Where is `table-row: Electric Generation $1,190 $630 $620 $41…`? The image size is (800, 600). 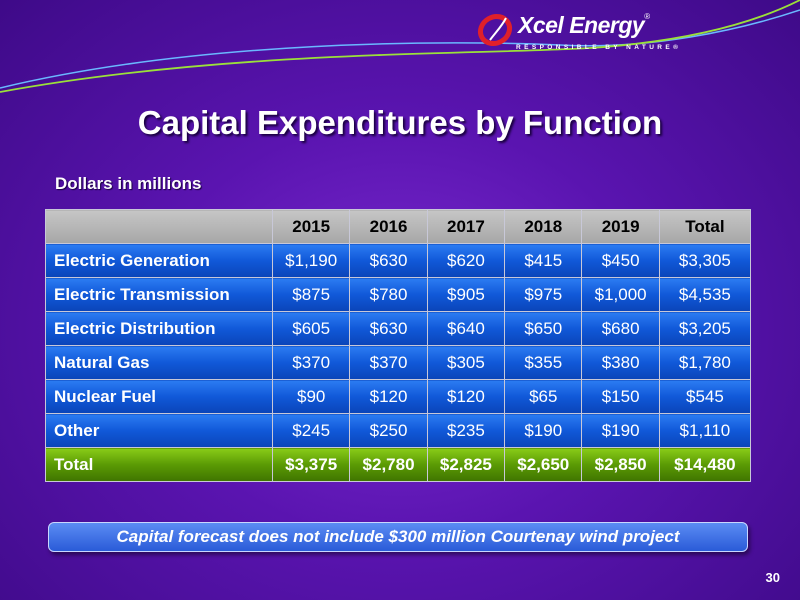 table-row: Electric Generation $1,190 $630 $620 $41… is located at coordinates (398, 260).